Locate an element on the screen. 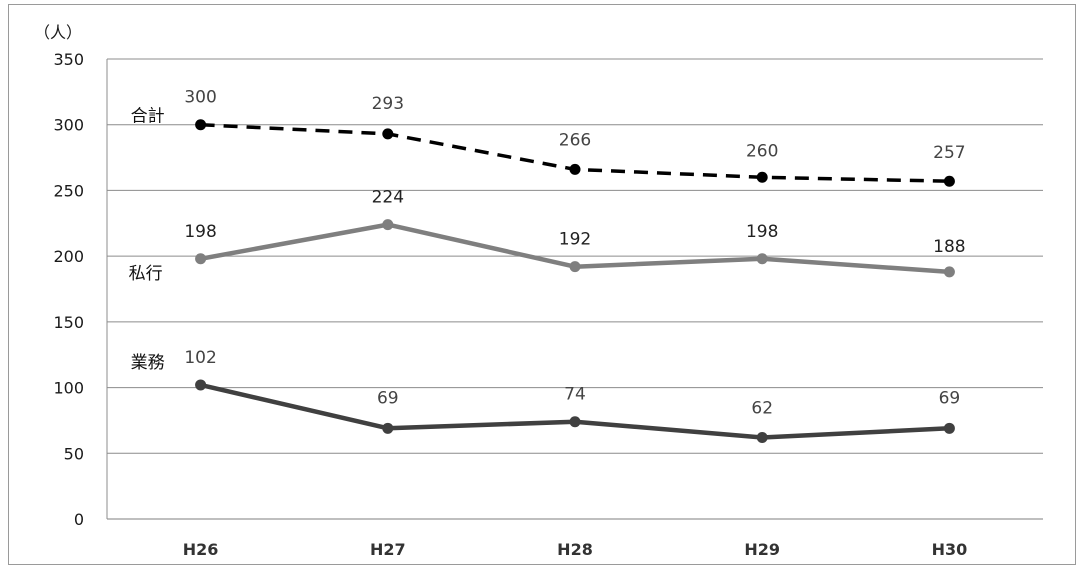  x-tick-label: H28 is located at coordinates (575, 549).